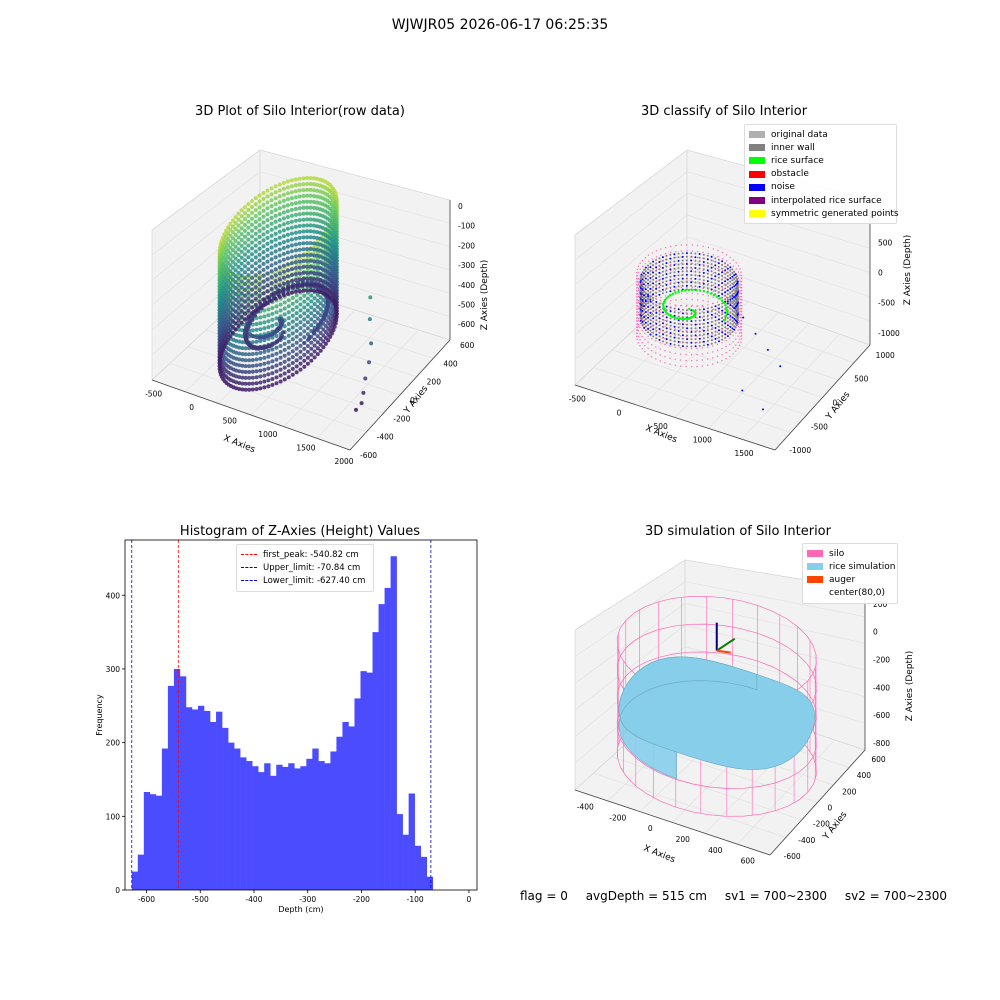  I want to click on x-tick-label: 0, so click(469, 899).